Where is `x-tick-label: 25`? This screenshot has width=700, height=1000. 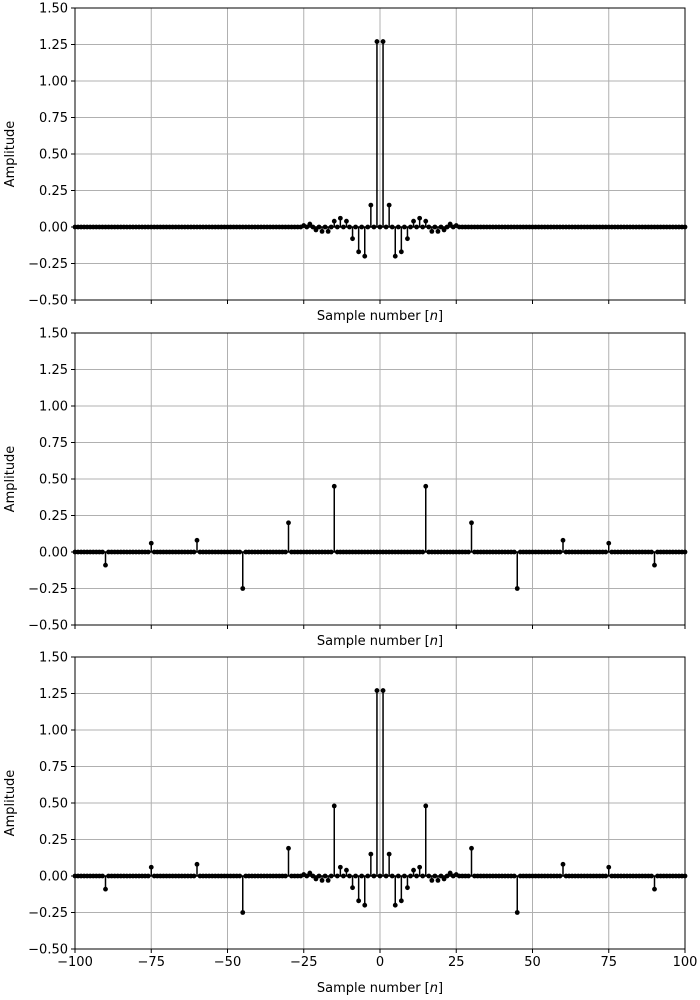 x-tick-label: 25 is located at coordinates (456, 962).